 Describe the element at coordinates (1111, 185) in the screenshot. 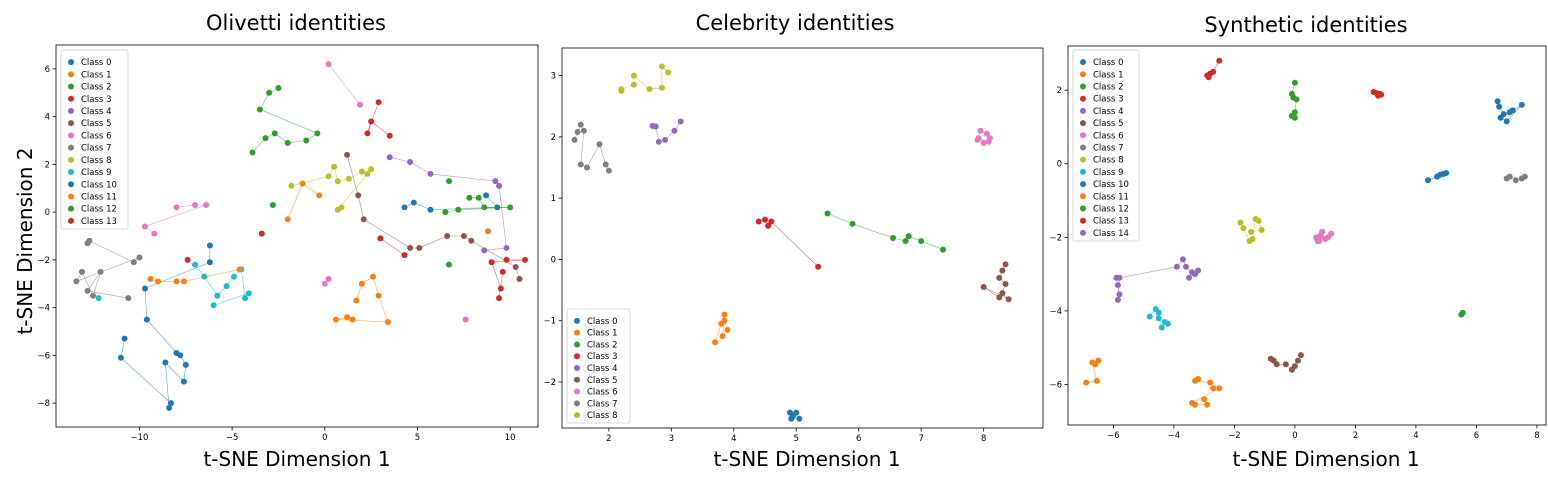

I see `legend-label: Class 10` at that location.